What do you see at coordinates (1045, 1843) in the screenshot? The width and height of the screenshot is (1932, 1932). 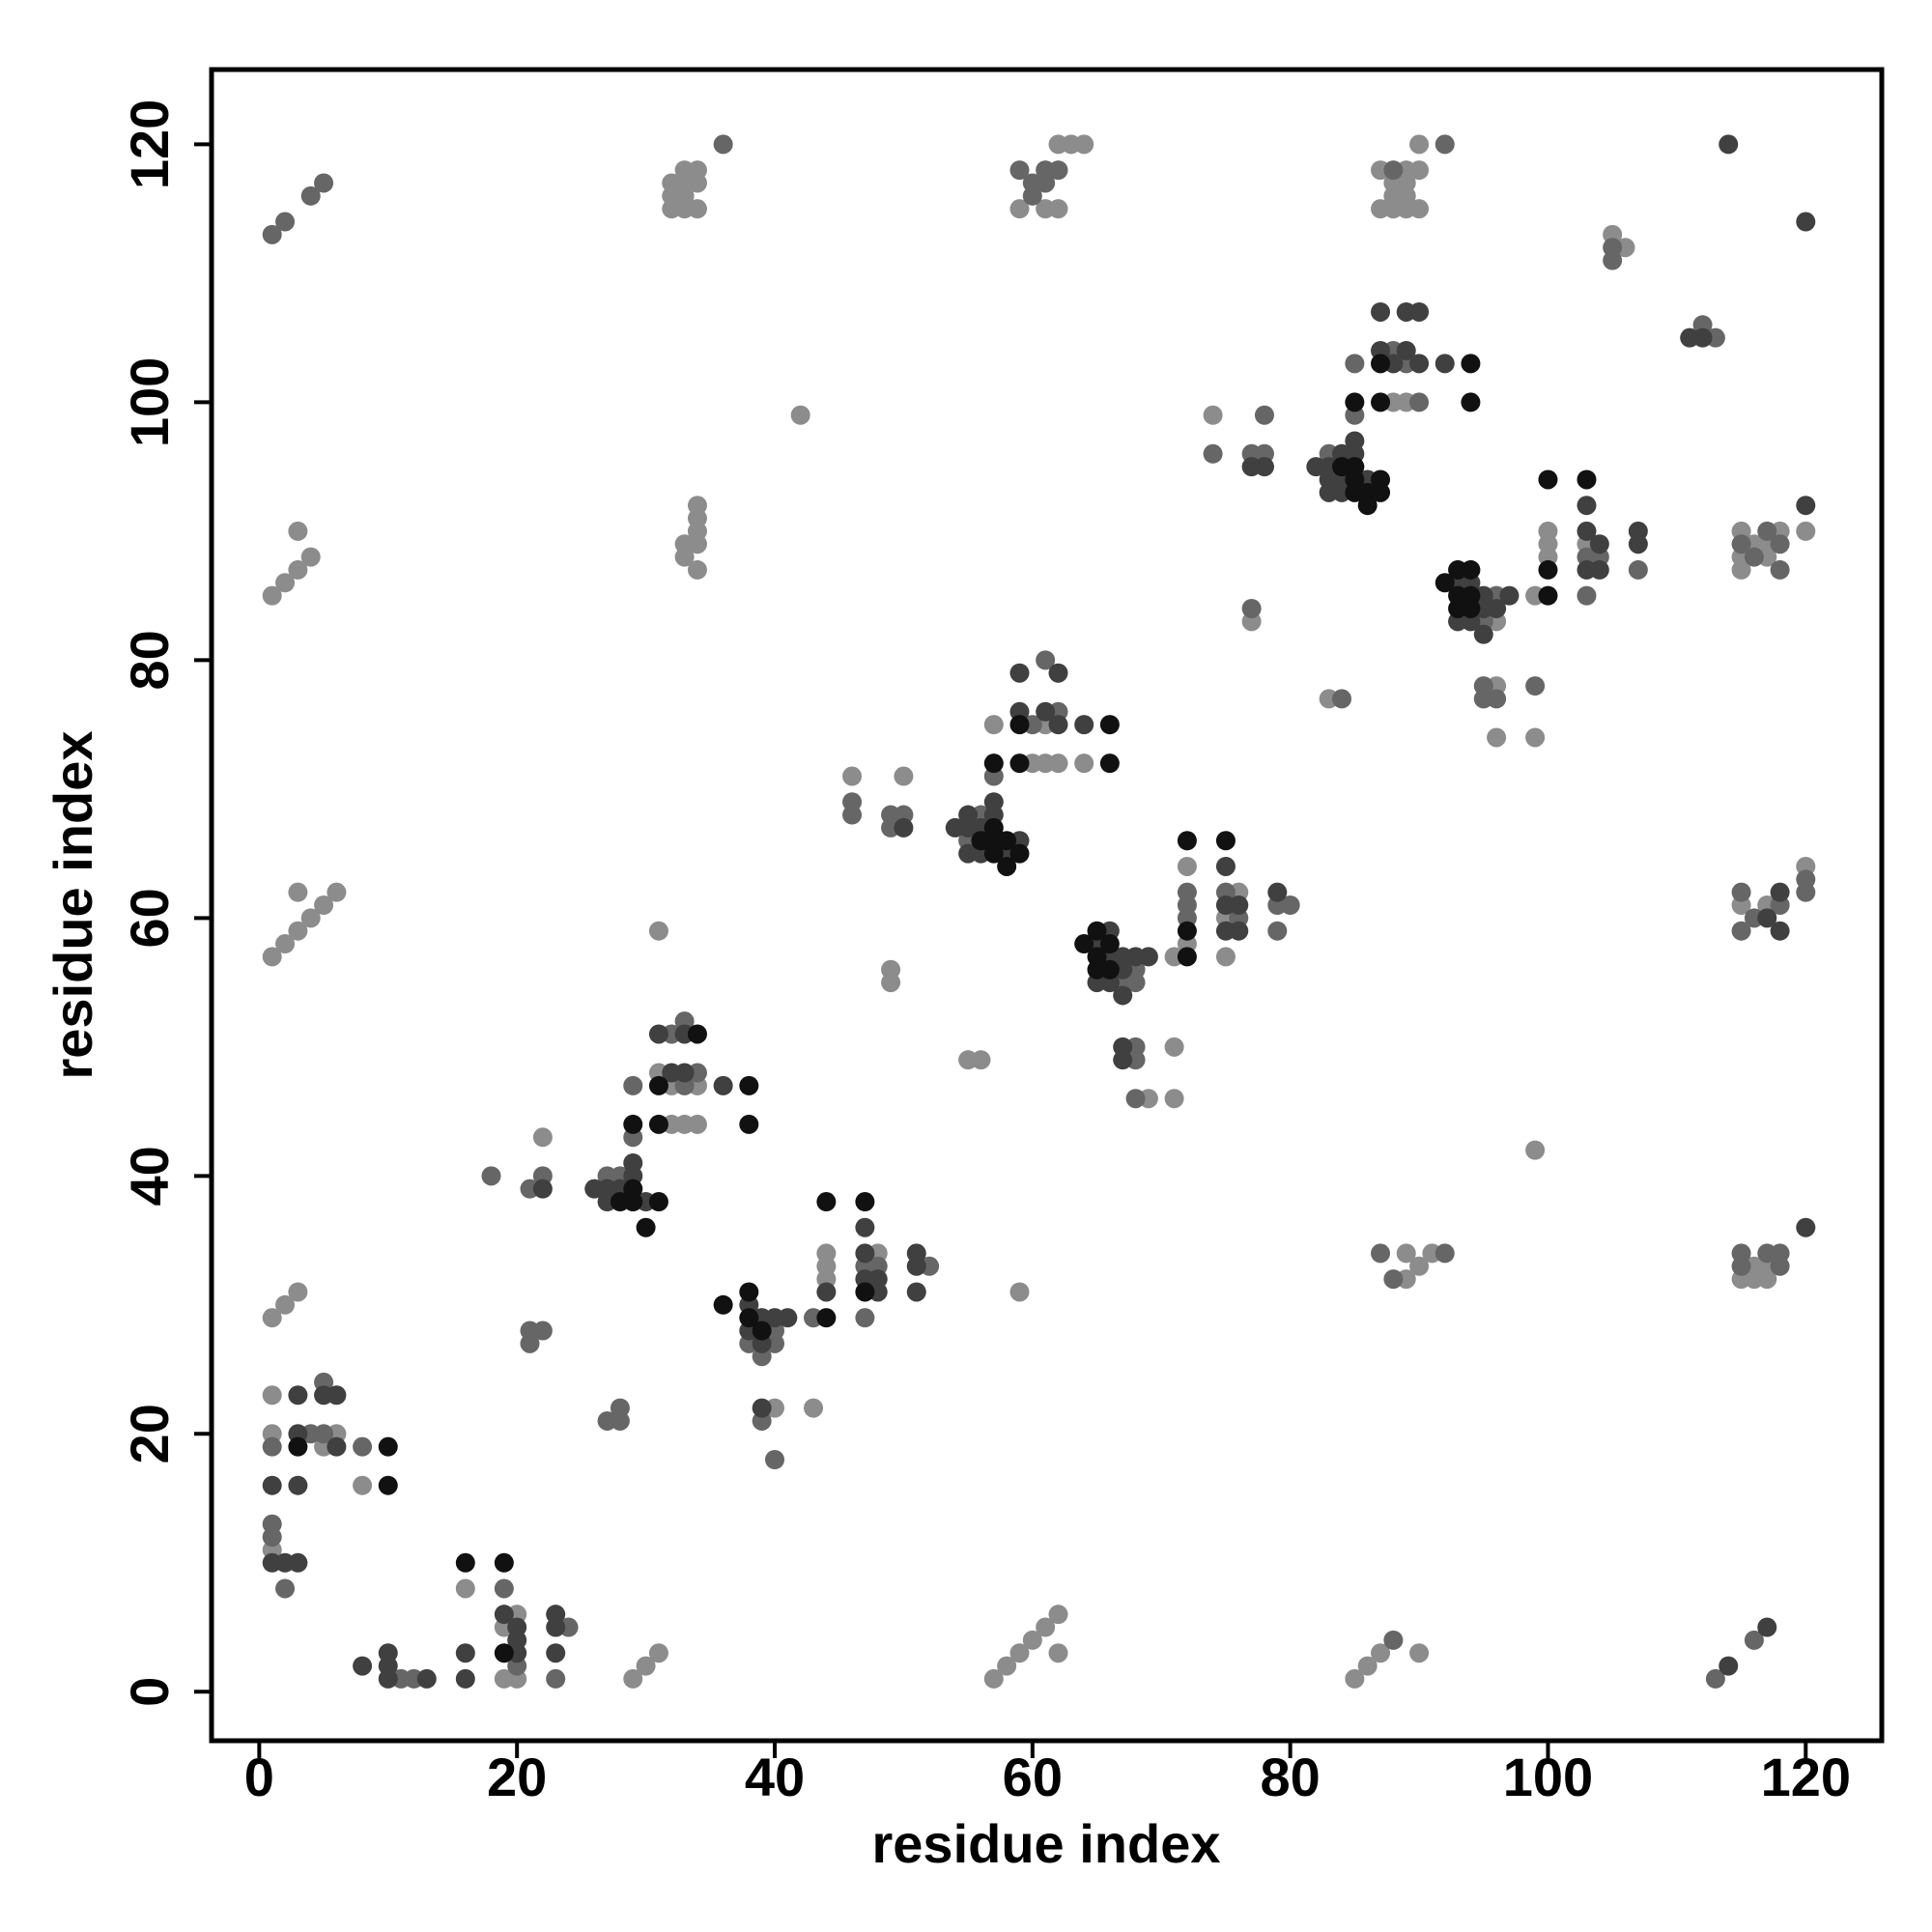 I see `x-axis-label: residue index` at bounding box center [1045, 1843].